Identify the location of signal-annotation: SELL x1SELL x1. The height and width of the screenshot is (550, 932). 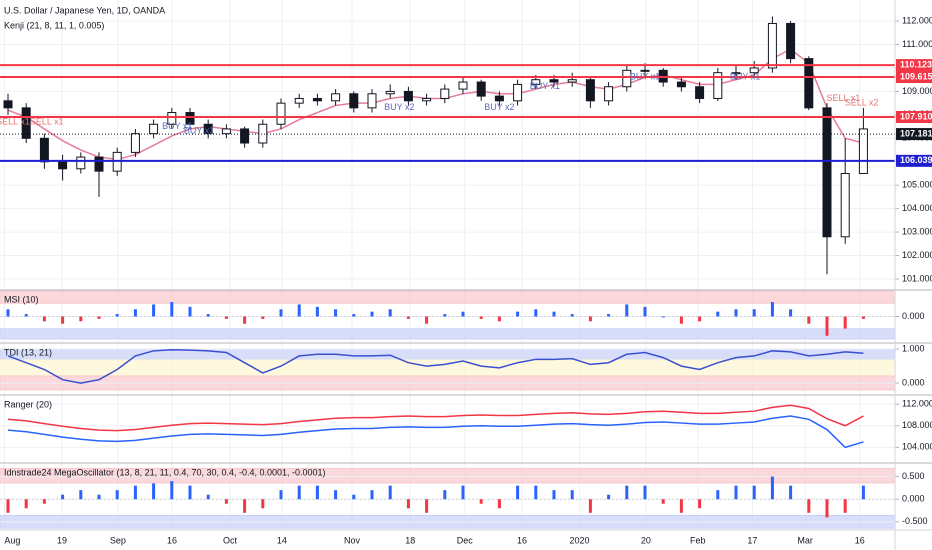
(32, 121).